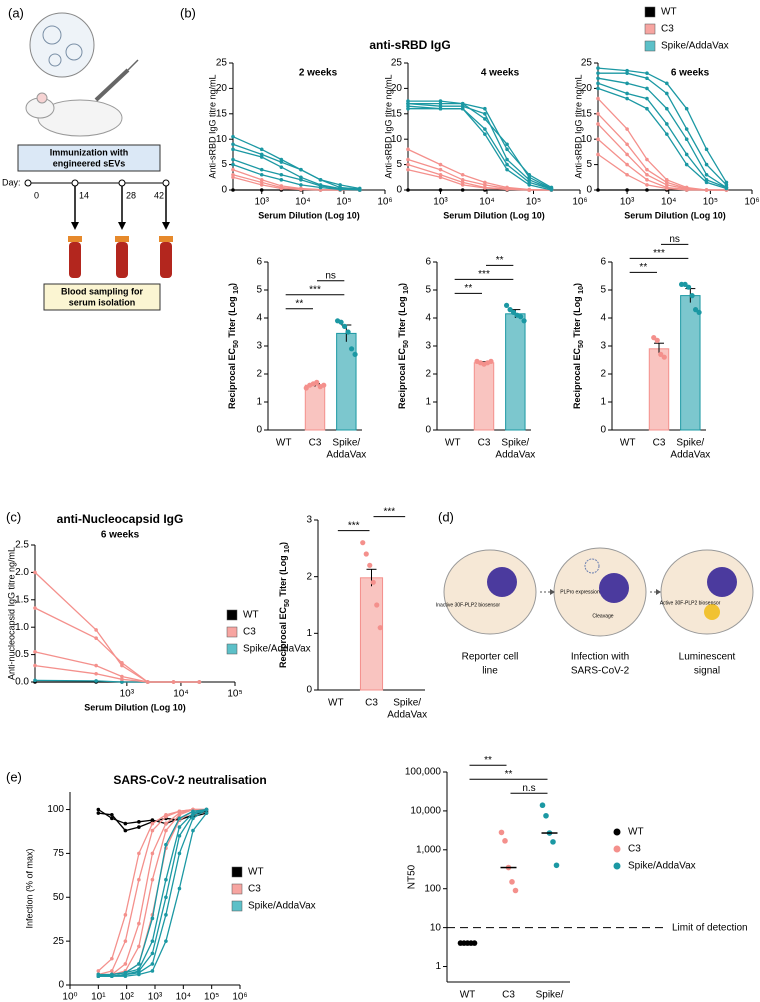 The image size is (760, 1002). I want to click on x-tick-label: WT, so click(468, 995).